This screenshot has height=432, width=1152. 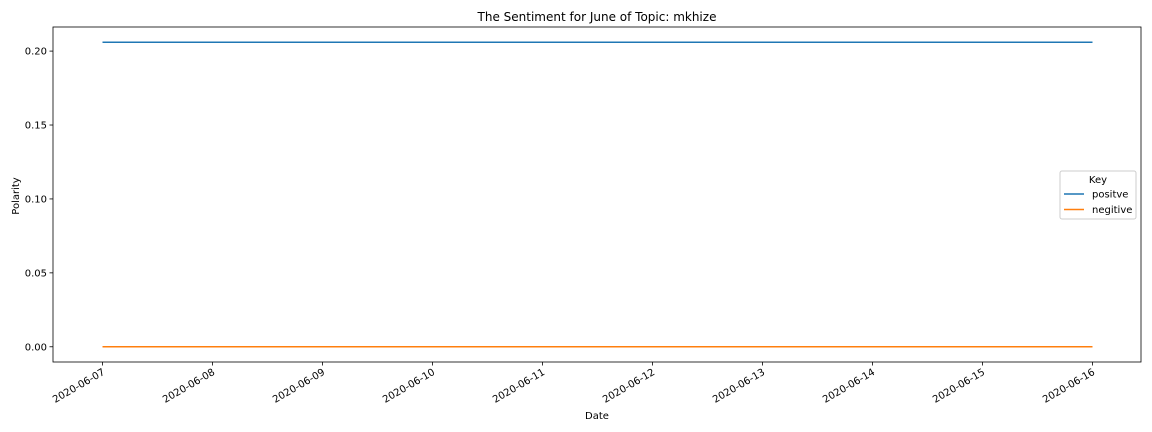 I want to click on chart-title: The Sentiment for June of Topic: mkhize, so click(x=597, y=17).